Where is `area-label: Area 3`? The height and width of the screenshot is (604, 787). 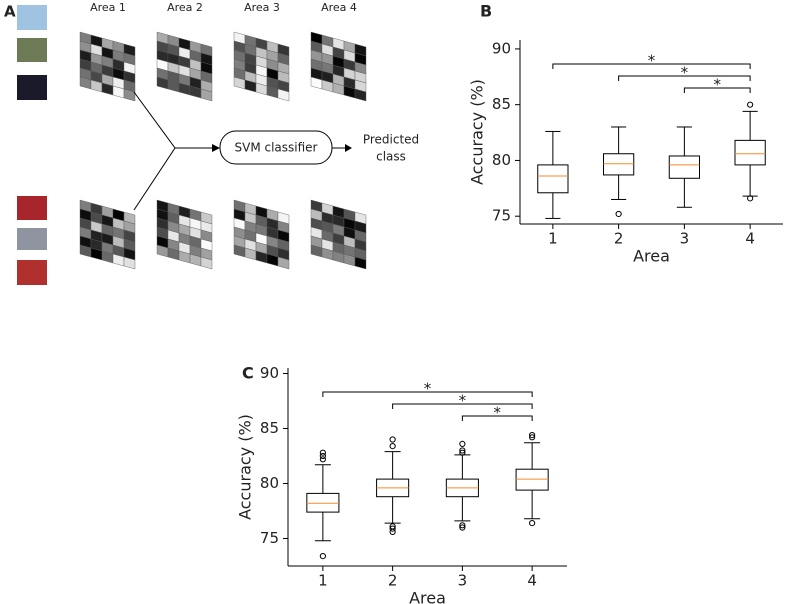 area-label: Area 3 is located at coordinates (262, 7).